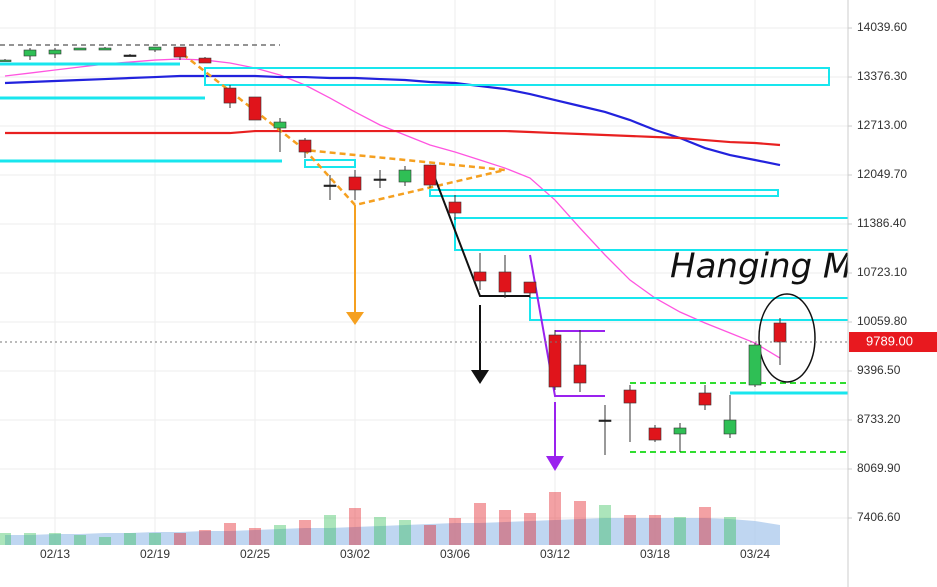 The height and width of the screenshot is (587, 937). Describe the element at coordinates (355, 554) in the screenshot. I see `x-tick-label: 03/02` at that location.